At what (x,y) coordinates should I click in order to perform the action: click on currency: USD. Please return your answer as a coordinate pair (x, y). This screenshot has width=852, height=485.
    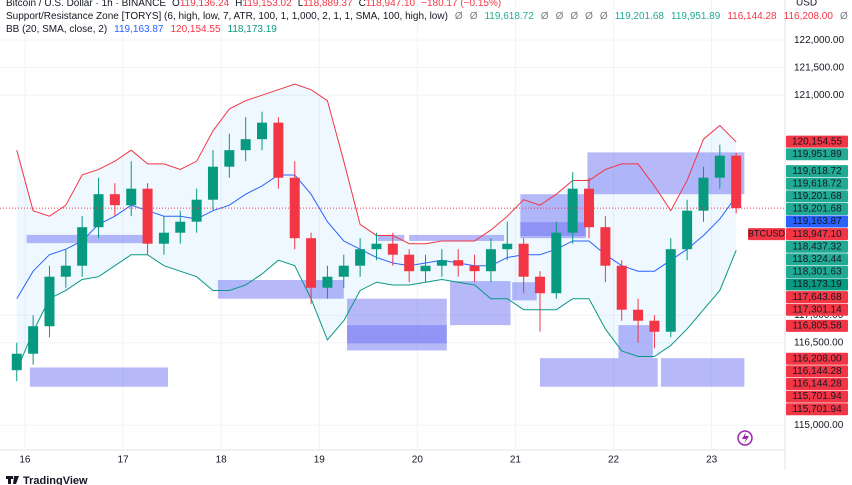
    Looking at the image, I should click on (806, 4).